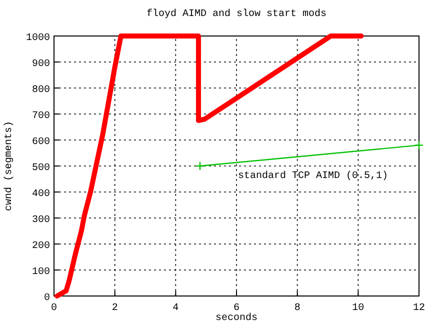  What do you see at coordinates (41, 64) in the screenshot?
I see `y-tick-label: 900` at bounding box center [41, 64].